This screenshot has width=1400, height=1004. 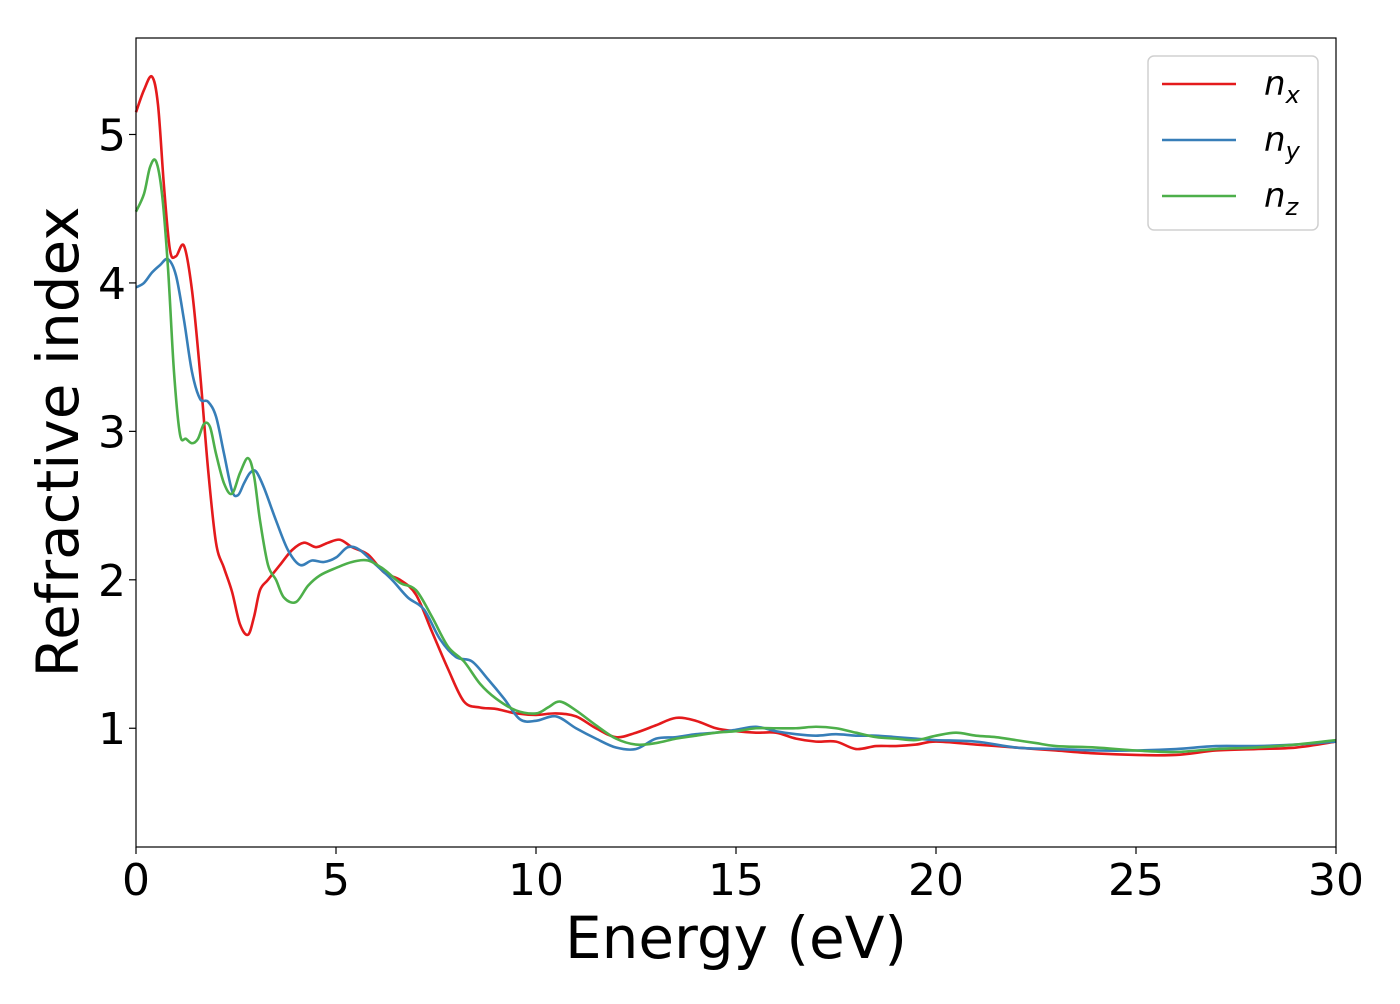 I want to click on y-tick-label: 3, so click(x=112, y=432).